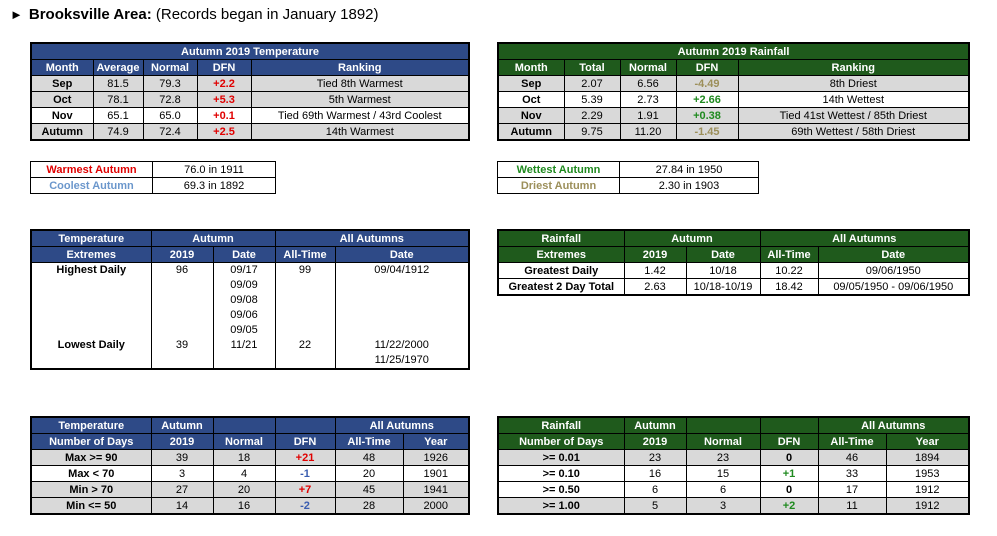 The width and height of the screenshot is (997, 536). What do you see at coordinates (592, 67) in the screenshot?
I see `col-total: Total` at bounding box center [592, 67].